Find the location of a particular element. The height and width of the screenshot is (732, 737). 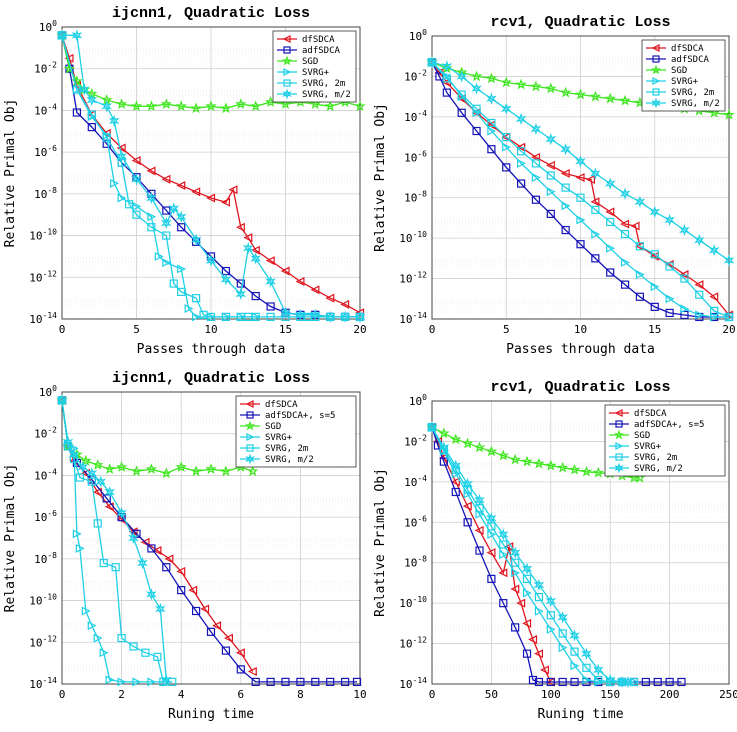

legend-label: dfSDCA is located at coordinates (687, 49).